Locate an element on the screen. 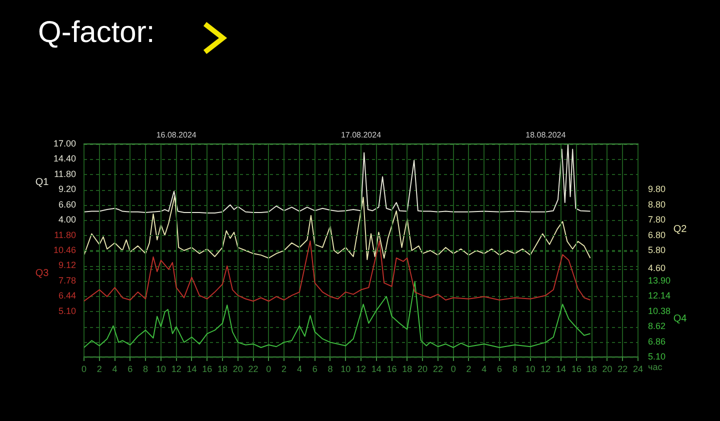 This screenshot has width=720, height=421. y-axis-title: Q1 is located at coordinates (42, 182).